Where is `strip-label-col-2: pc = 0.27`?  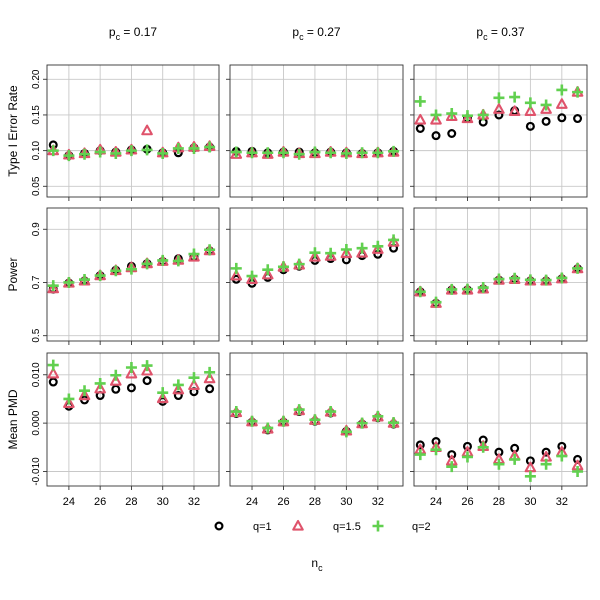
strip-label-col-2: pc = 0.27 is located at coordinates (316, 33).